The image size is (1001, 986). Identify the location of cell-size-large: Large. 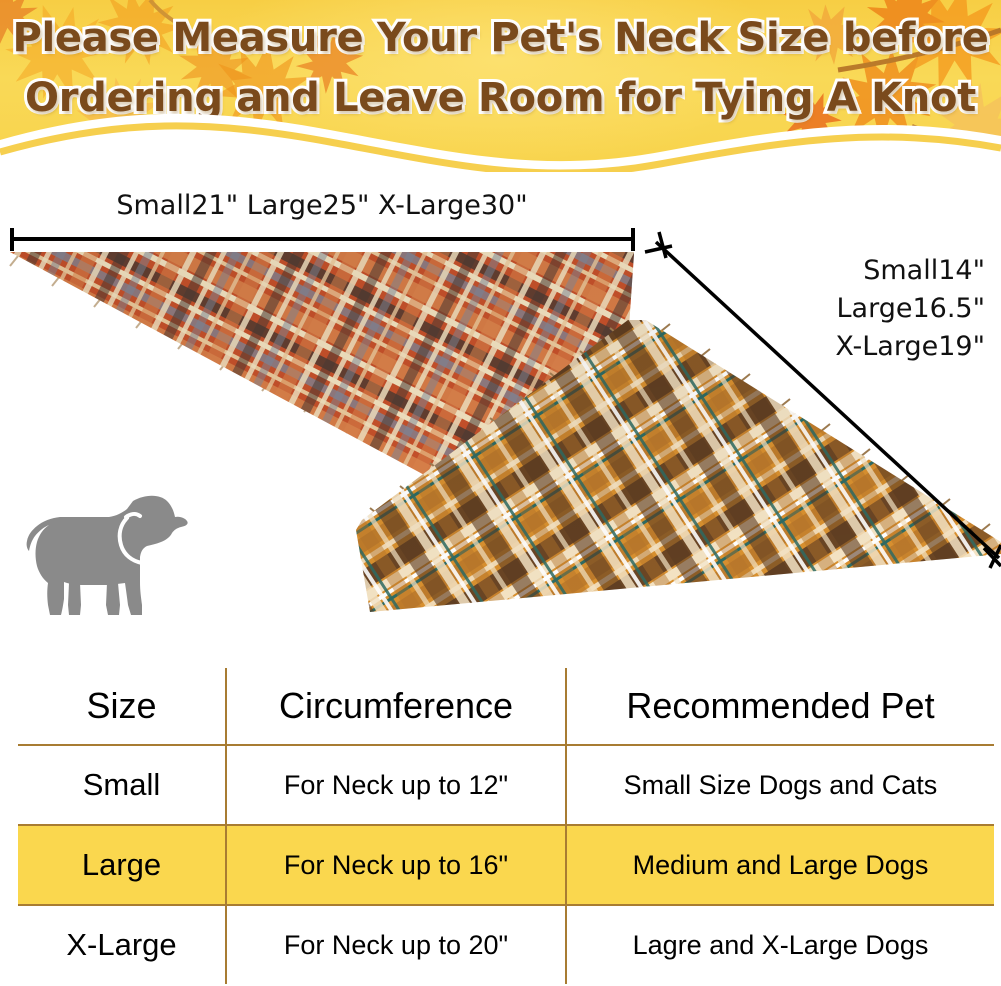
(122, 865).